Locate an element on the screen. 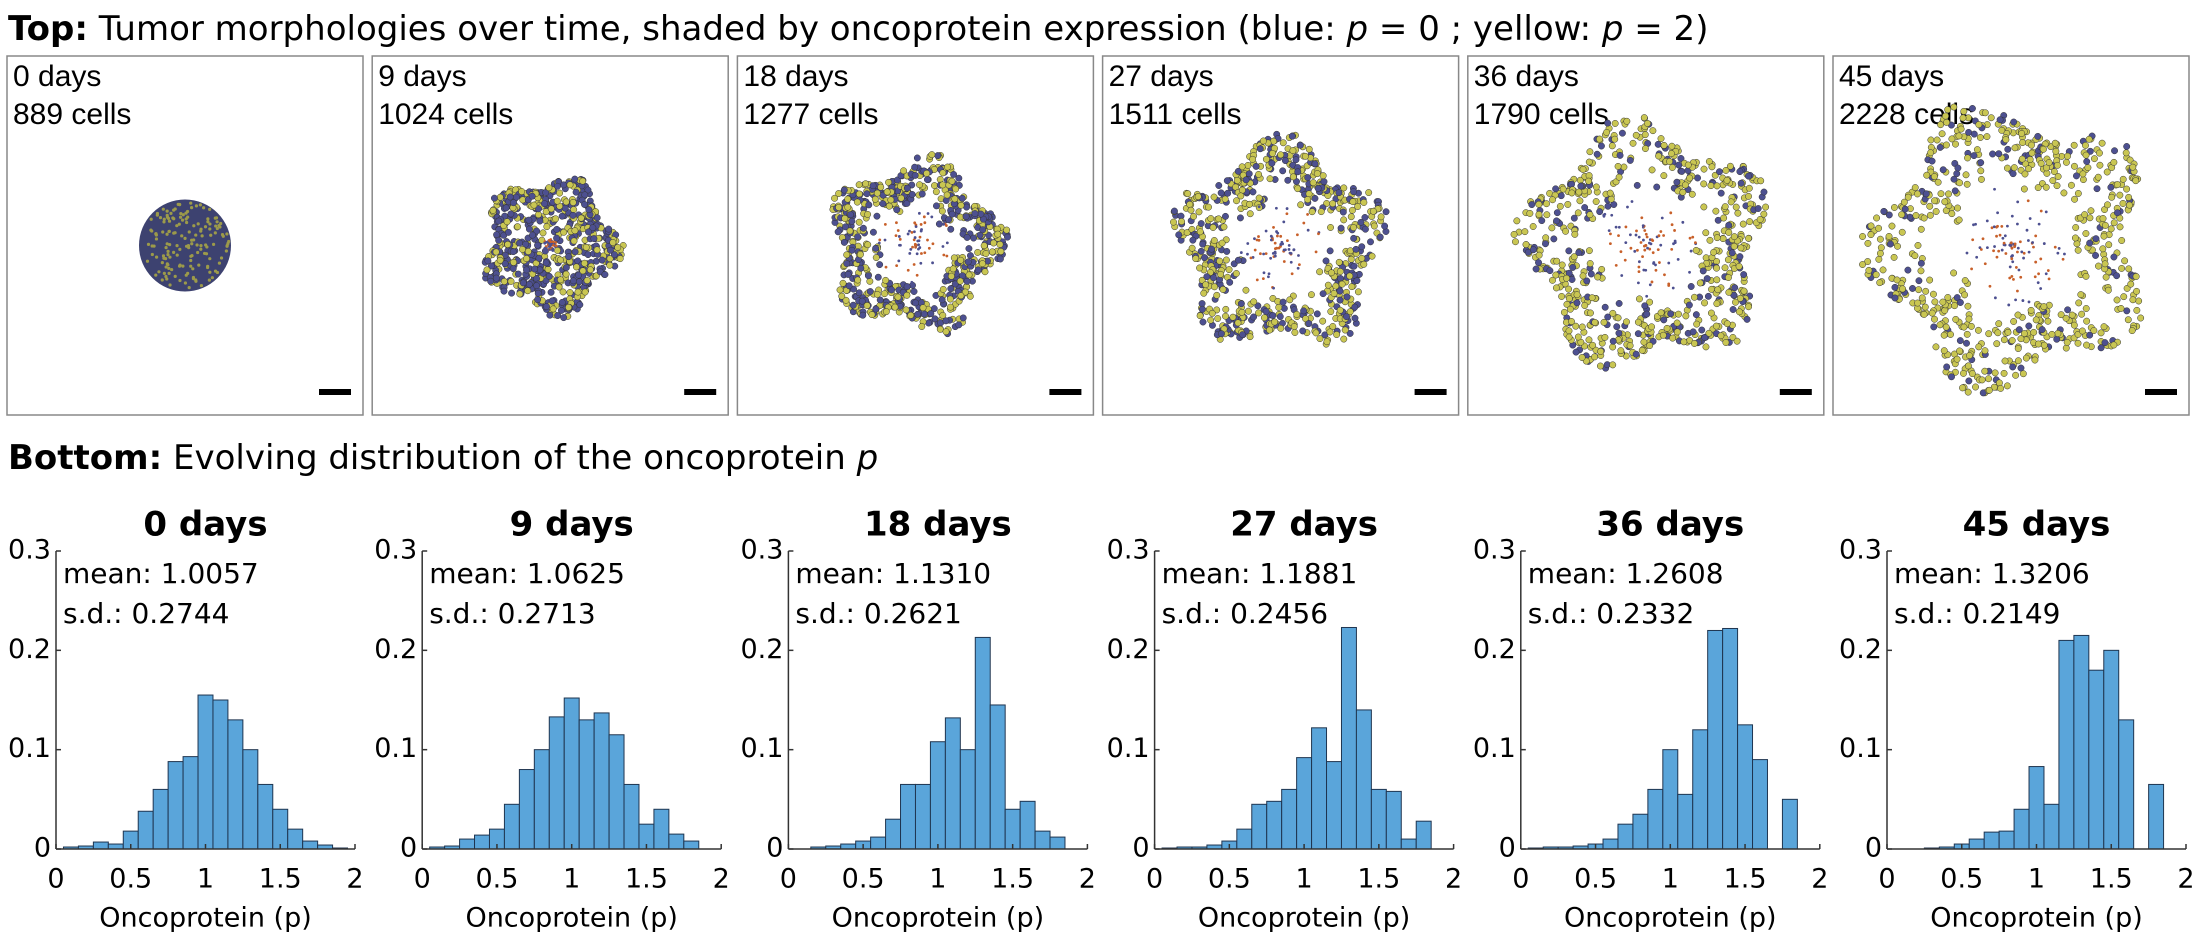 The image size is (2200, 941). y-tick-label: 0 is located at coordinates (42, 848).